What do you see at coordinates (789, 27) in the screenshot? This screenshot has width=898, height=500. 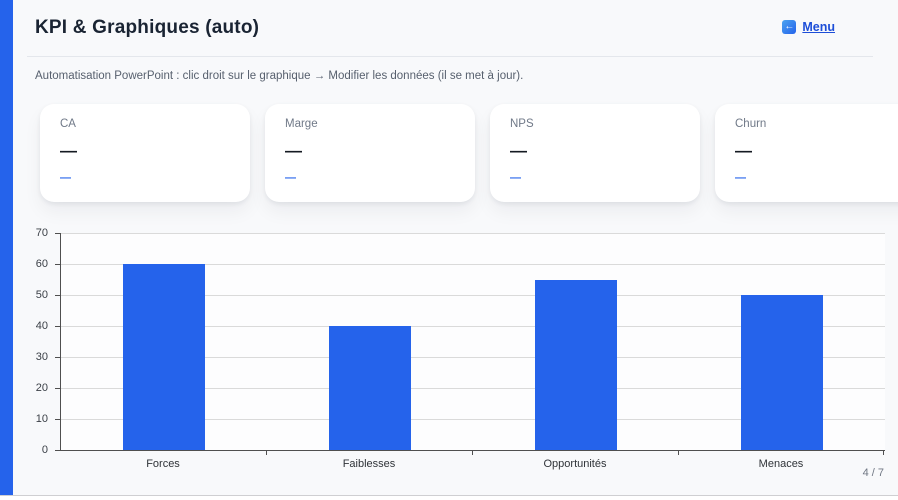 I see `back-arrow-icon: ←` at bounding box center [789, 27].